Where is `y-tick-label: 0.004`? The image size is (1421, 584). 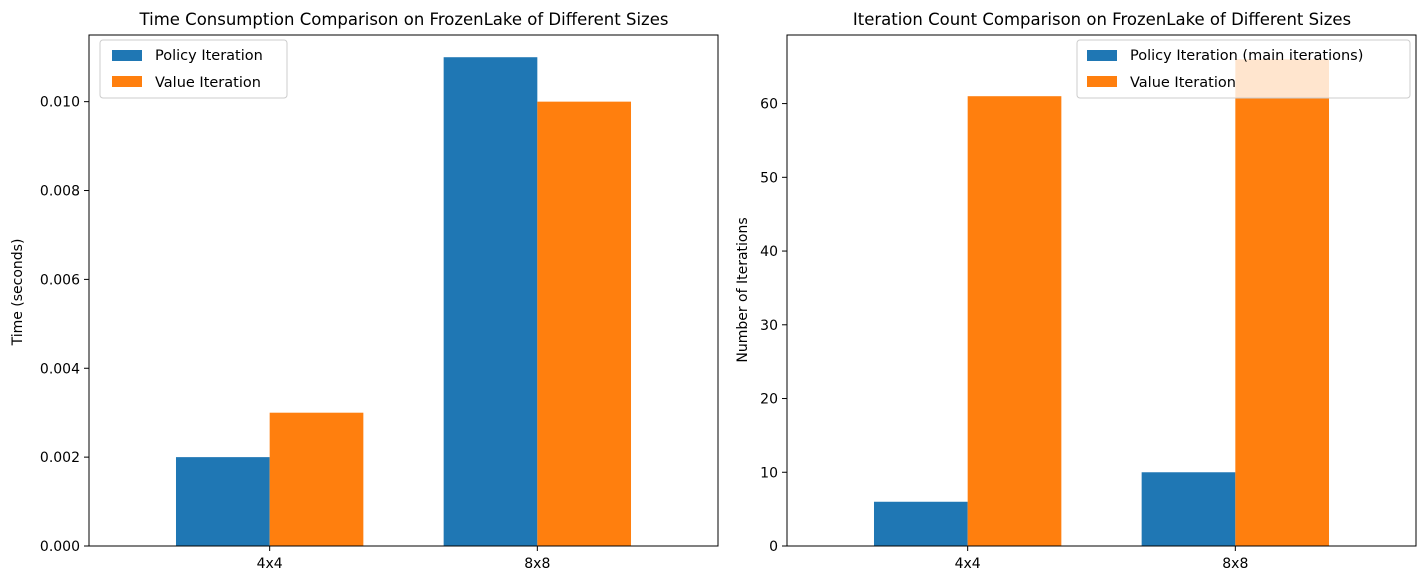 y-tick-label: 0.004 is located at coordinates (60, 369).